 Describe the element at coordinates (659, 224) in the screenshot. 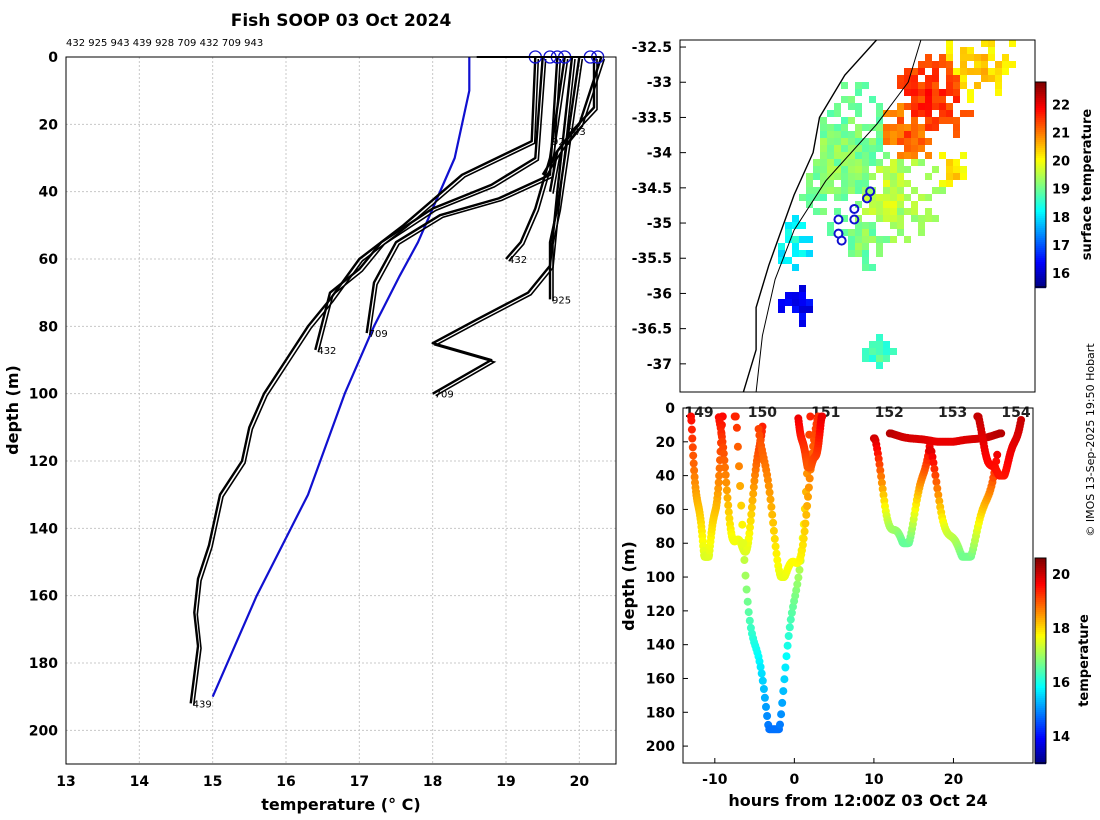

I see `map-ytick-label: -35` at that location.